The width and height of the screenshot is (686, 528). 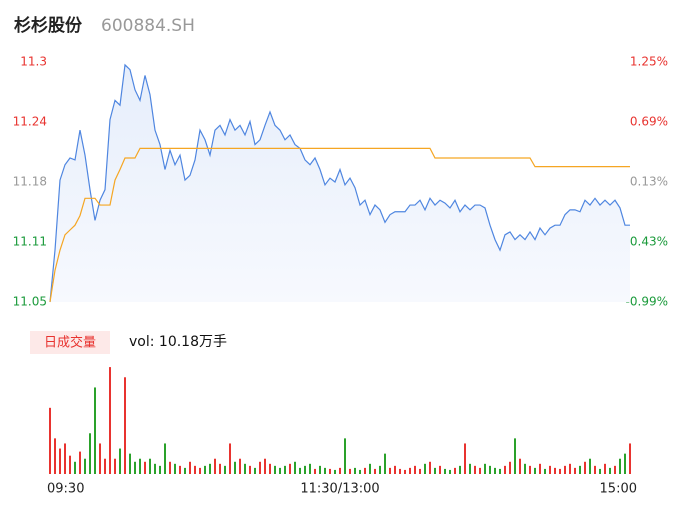 I want to click on y-tick-label: 11.05, so click(x=30, y=302).